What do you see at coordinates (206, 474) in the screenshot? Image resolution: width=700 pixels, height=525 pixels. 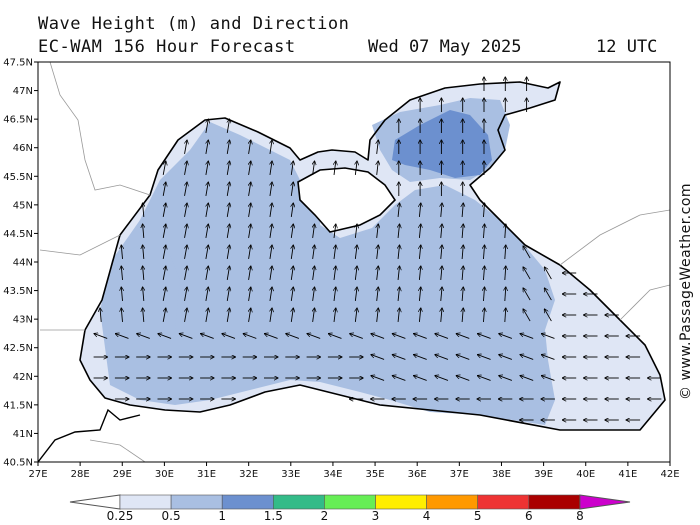 I see `lon-tick-label: 31E` at bounding box center [206, 474].